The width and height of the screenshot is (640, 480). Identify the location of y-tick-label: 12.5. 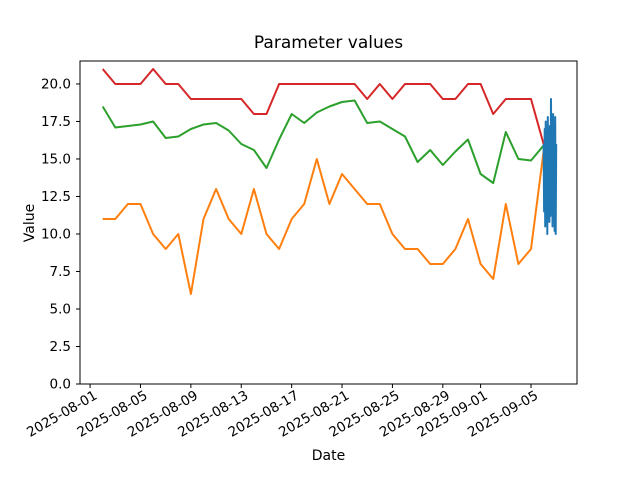
(56, 197).